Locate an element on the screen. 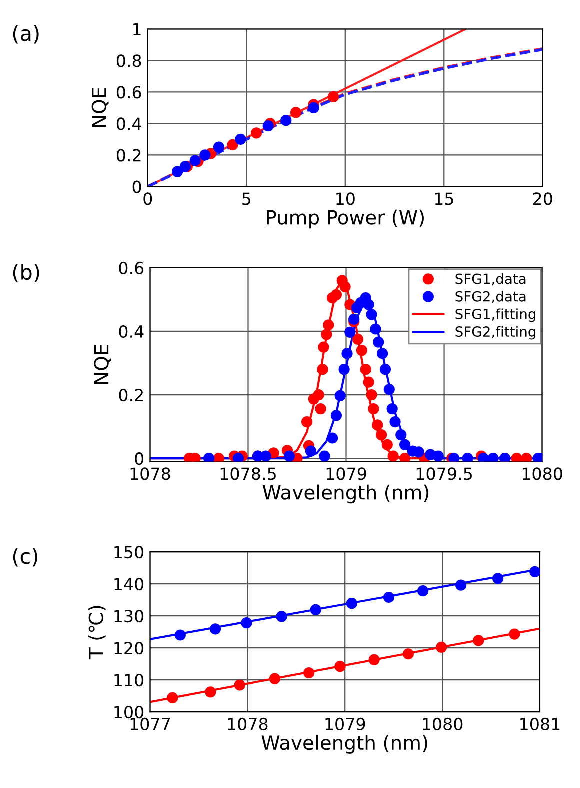  x-tick-label: 20 is located at coordinates (542, 199).